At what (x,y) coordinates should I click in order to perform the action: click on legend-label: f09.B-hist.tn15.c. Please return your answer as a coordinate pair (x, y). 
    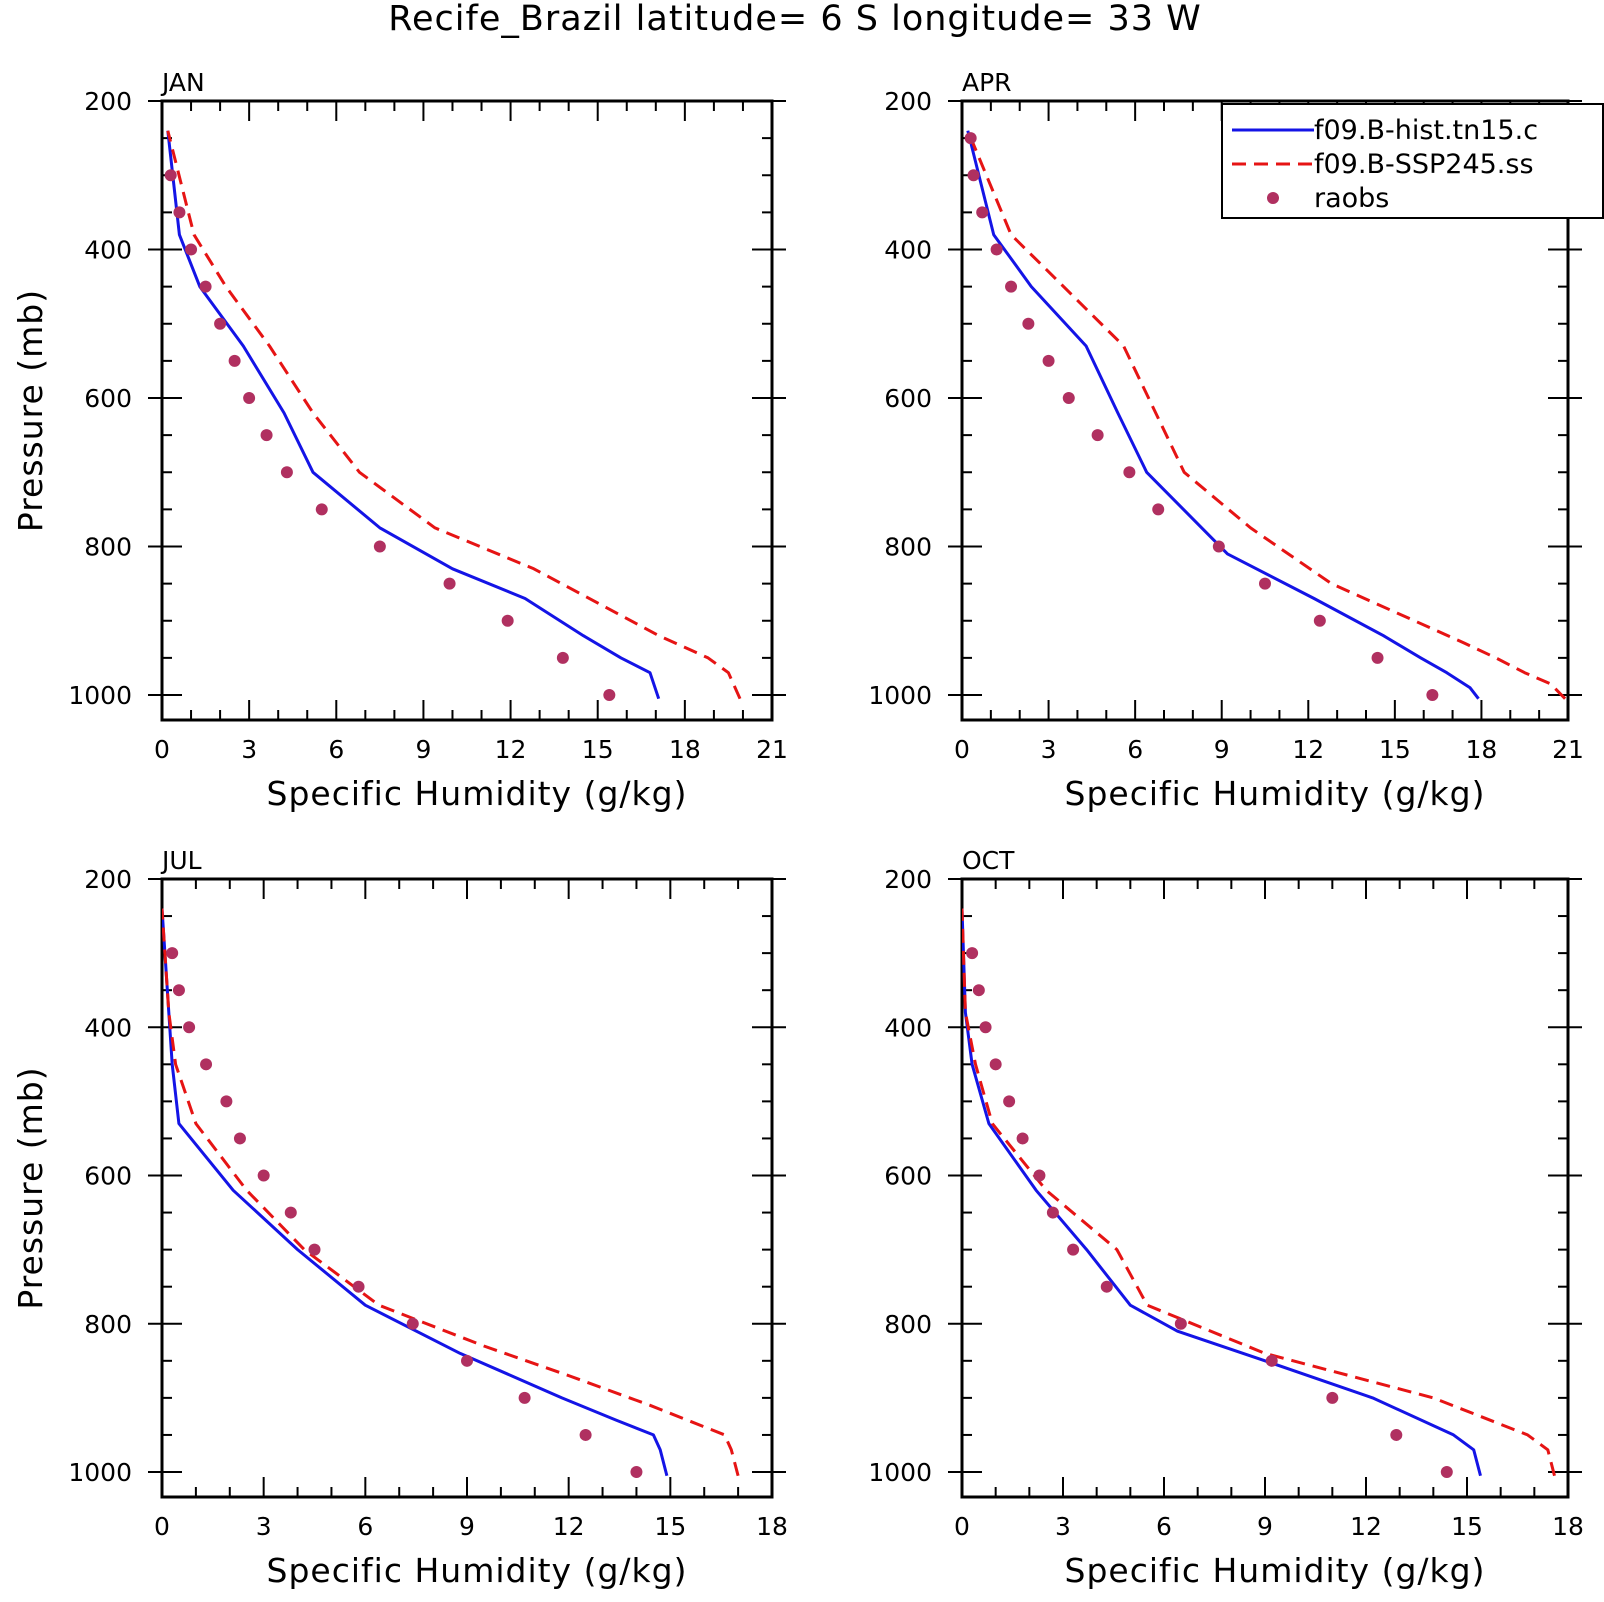
    Looking at the image, I should click on (1426, 130).